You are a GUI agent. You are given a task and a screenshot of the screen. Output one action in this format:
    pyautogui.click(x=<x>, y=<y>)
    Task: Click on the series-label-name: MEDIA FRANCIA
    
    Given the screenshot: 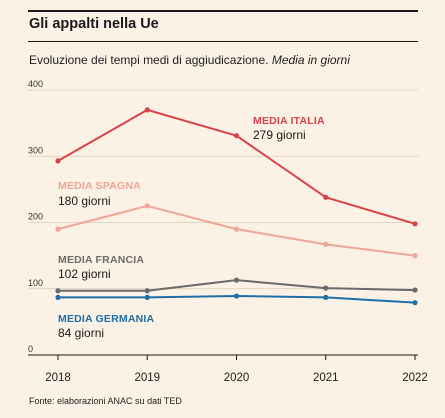 What is the action you would take?
    pyautogui.click(x=101, y=260)
    